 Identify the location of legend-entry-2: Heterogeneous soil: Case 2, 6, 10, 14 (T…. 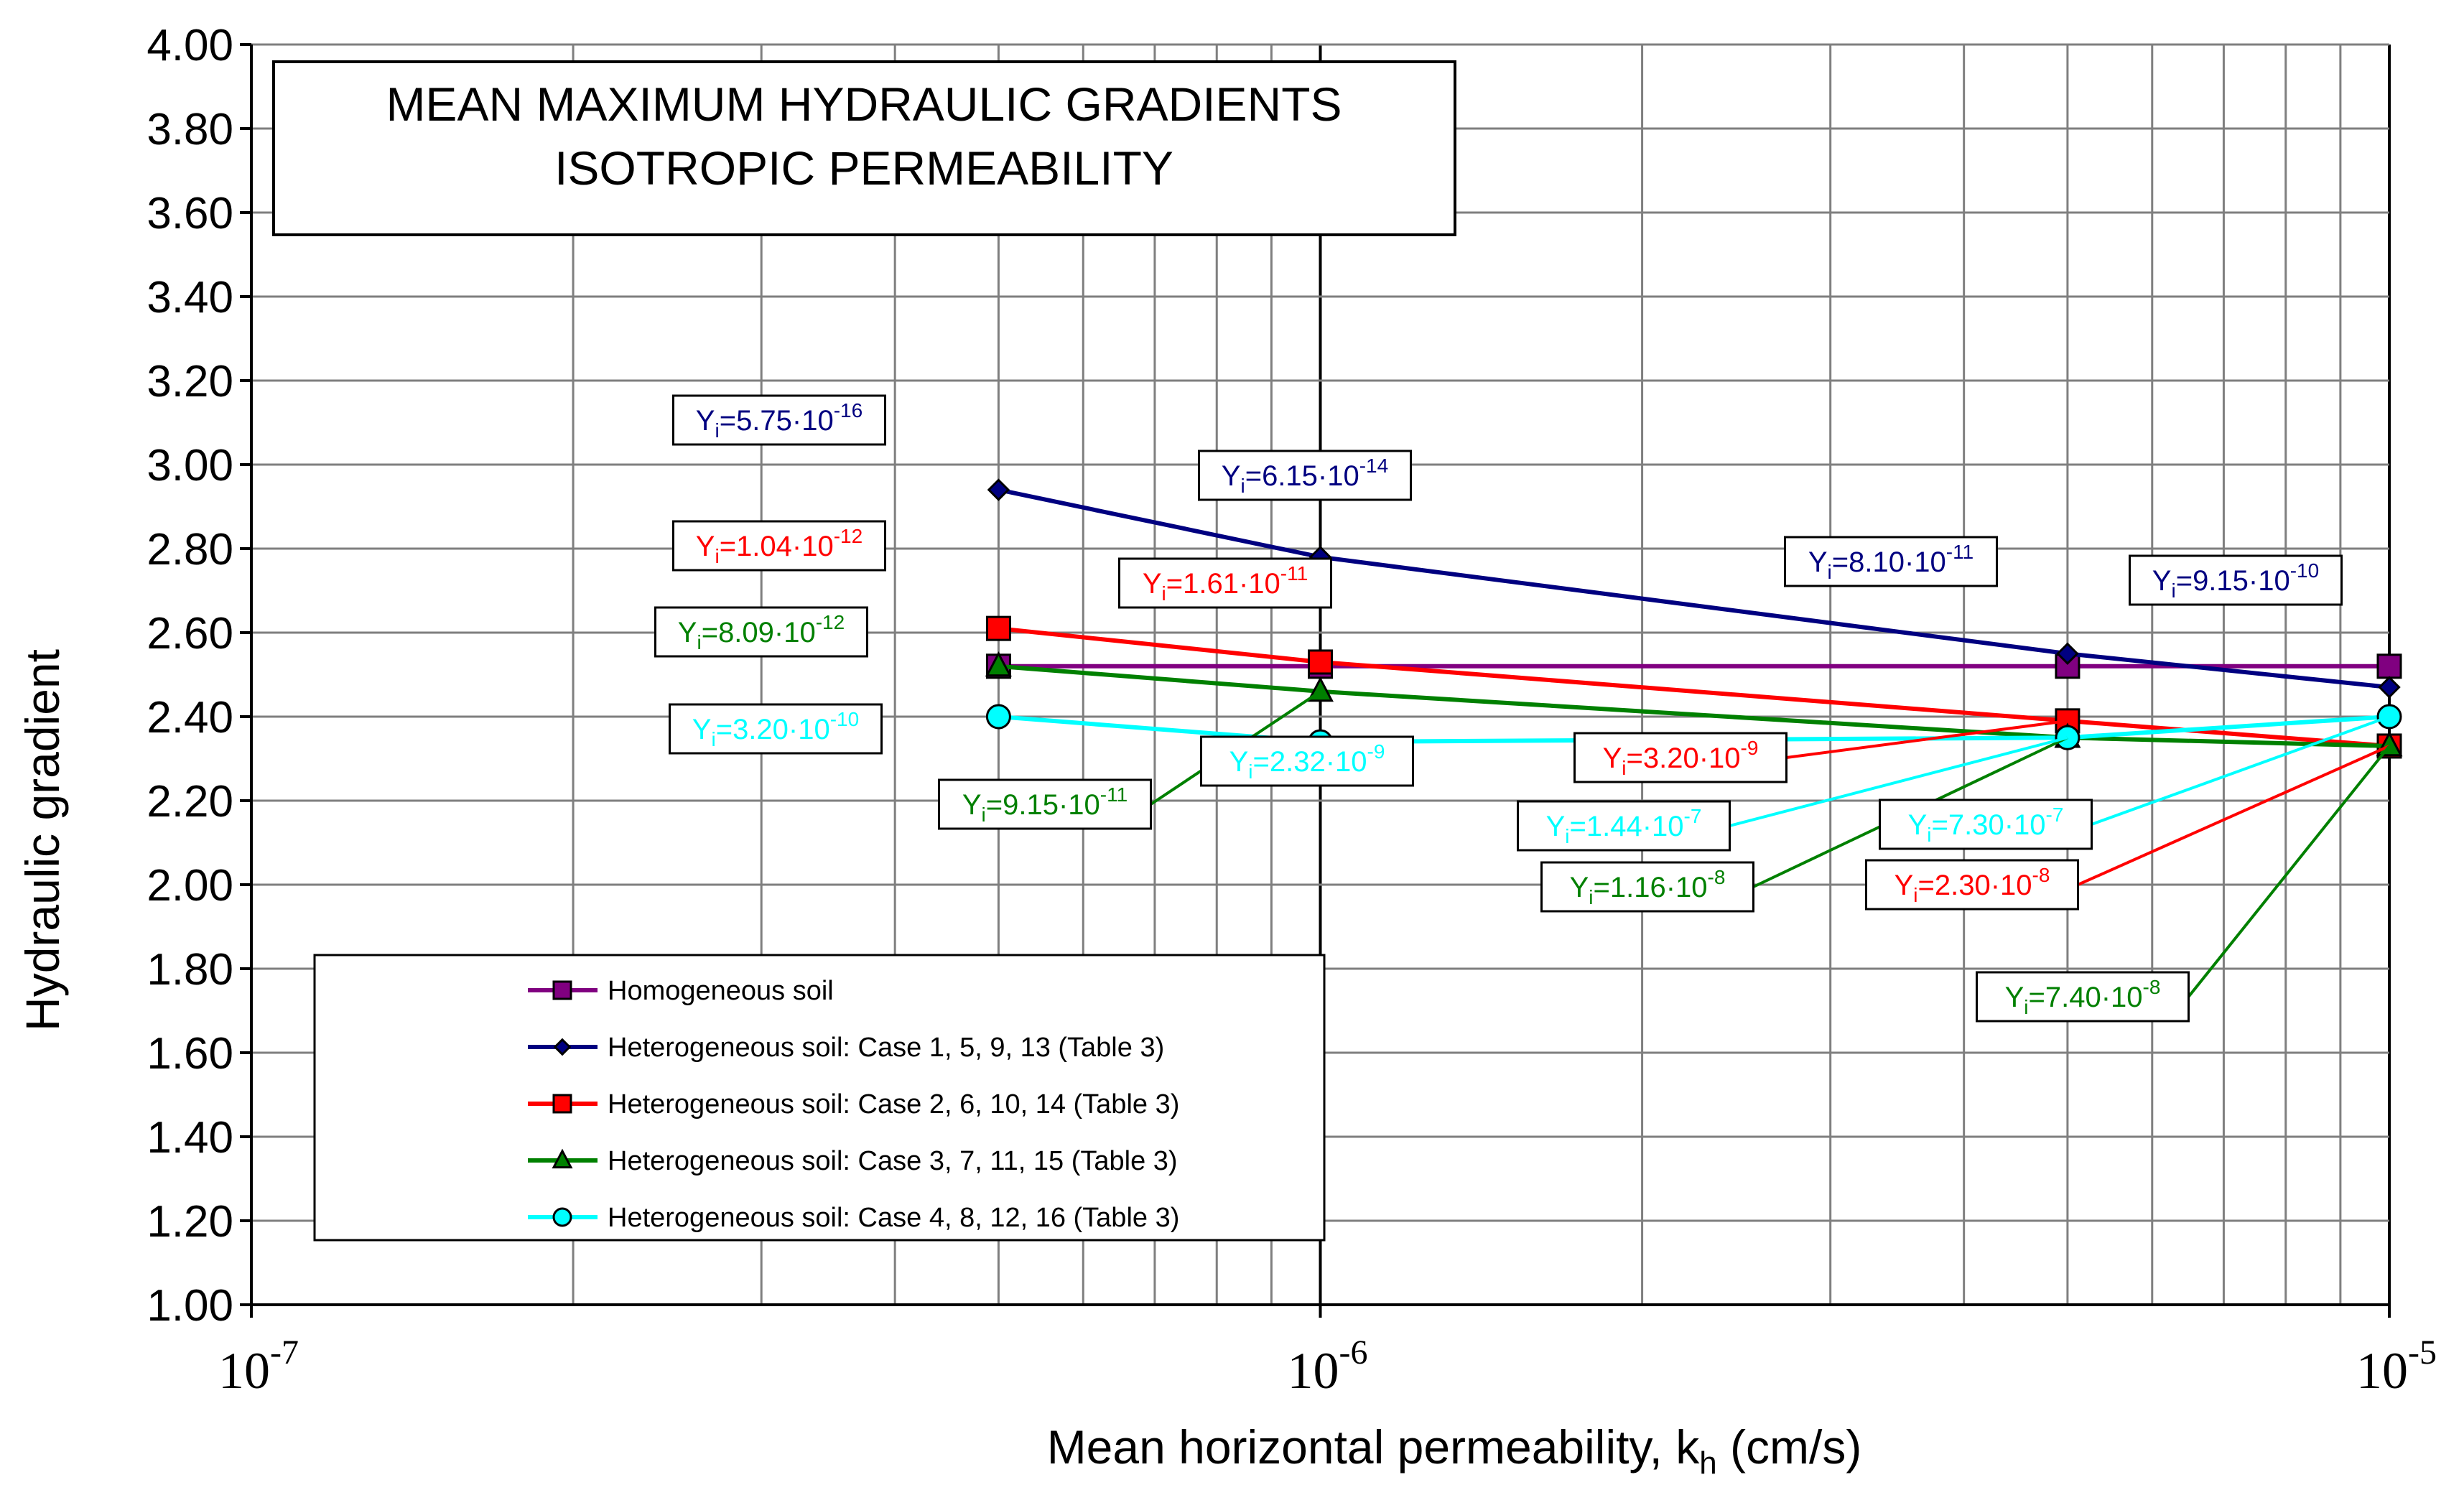
(853, 1104).